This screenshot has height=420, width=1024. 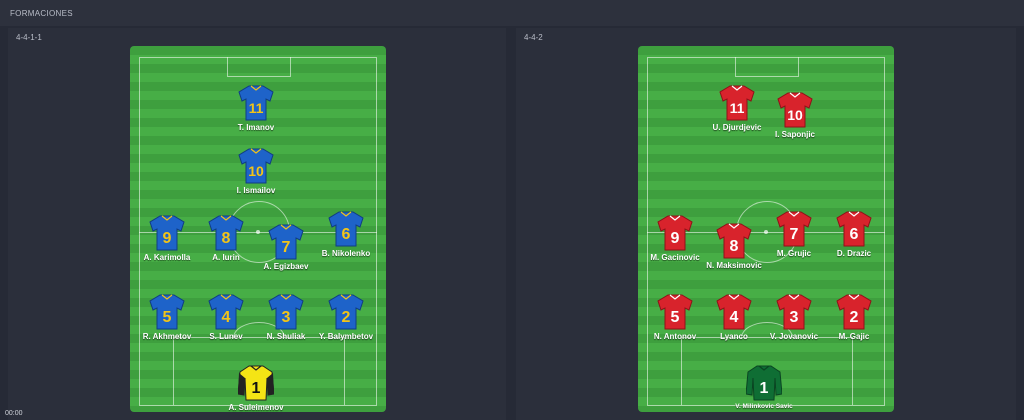 What do you see at coordinates (346, 253) in the screenshot?
I see `player-name: B. Nikolenko` at bounding box center [346, 253].